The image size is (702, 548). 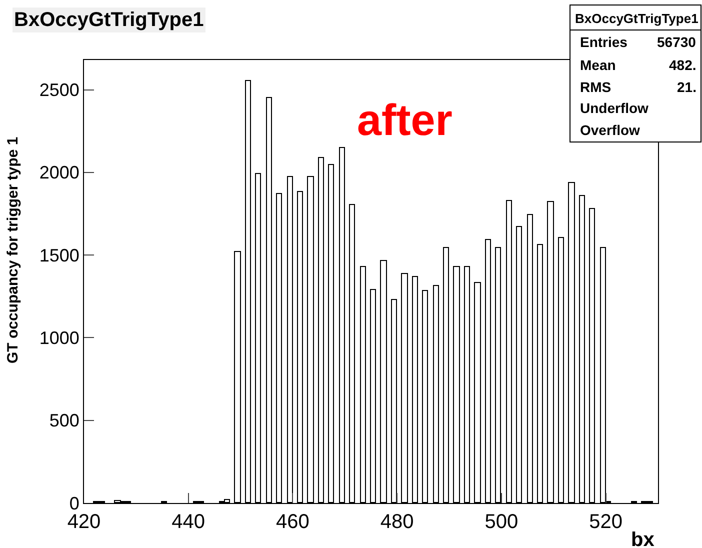 I want to click on text: 482., so click(x=682, y=65).